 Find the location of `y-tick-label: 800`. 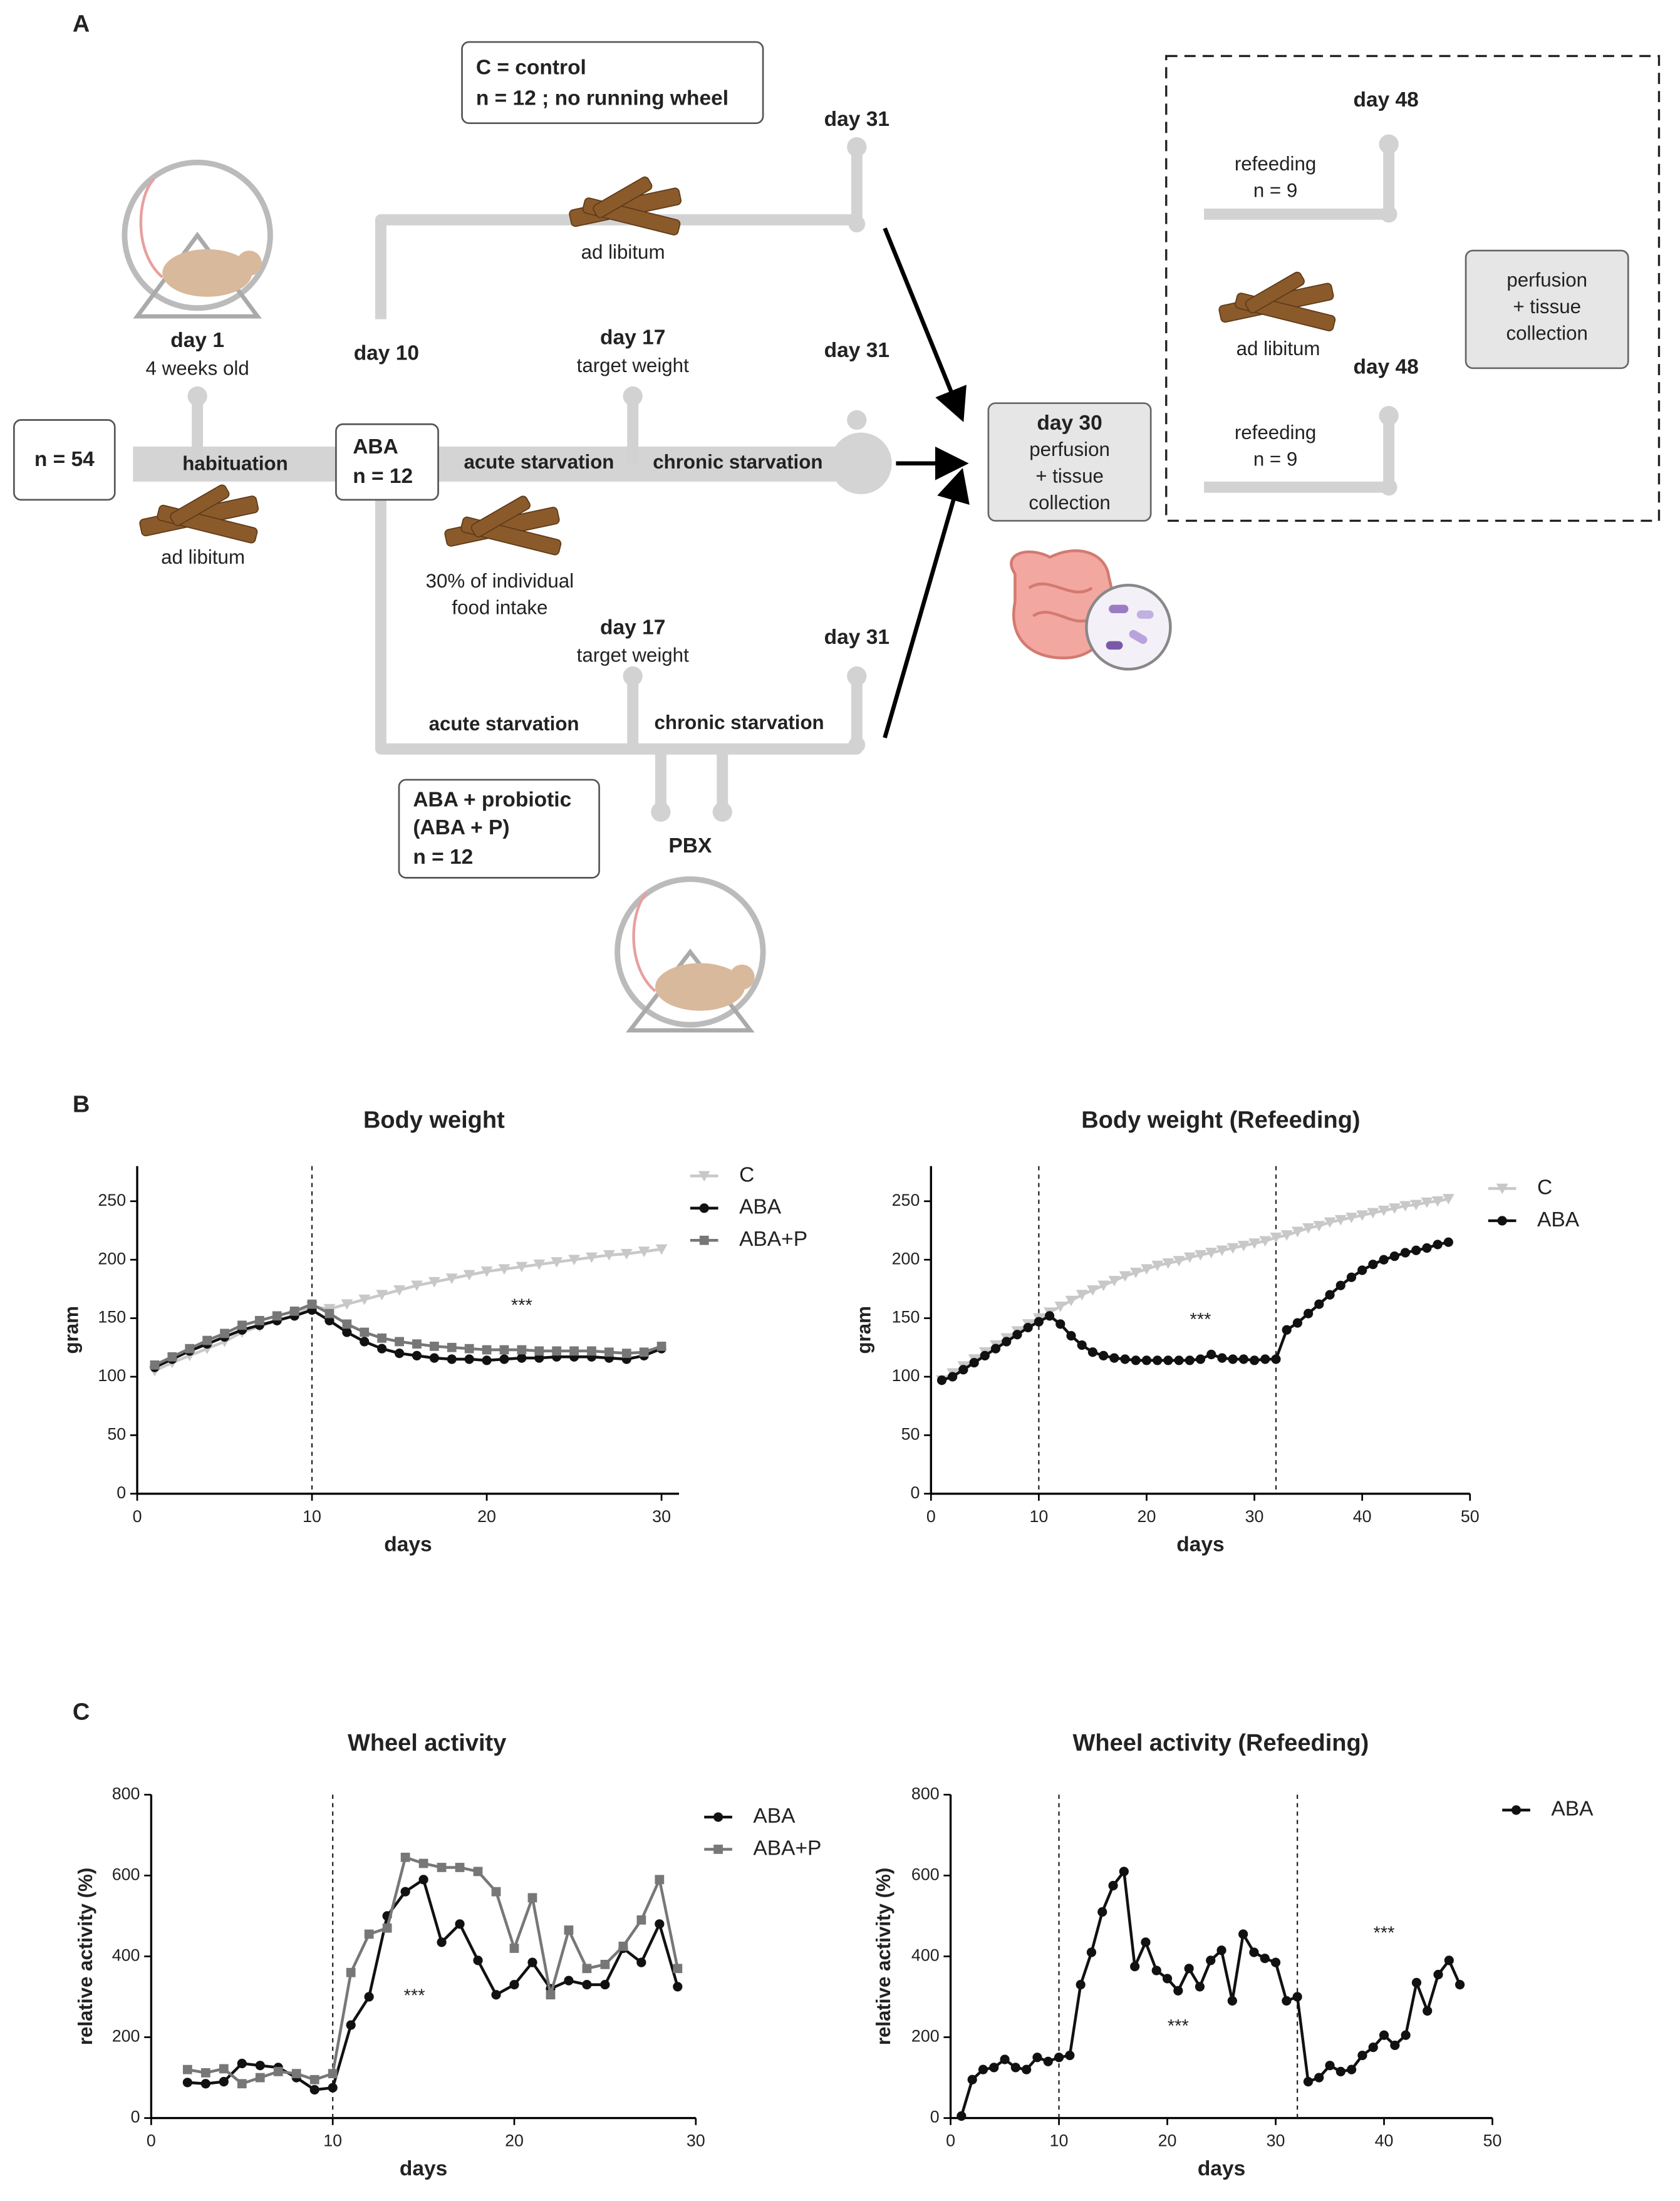

y-tick-label: 800 is located at coordinates (126, 1793).